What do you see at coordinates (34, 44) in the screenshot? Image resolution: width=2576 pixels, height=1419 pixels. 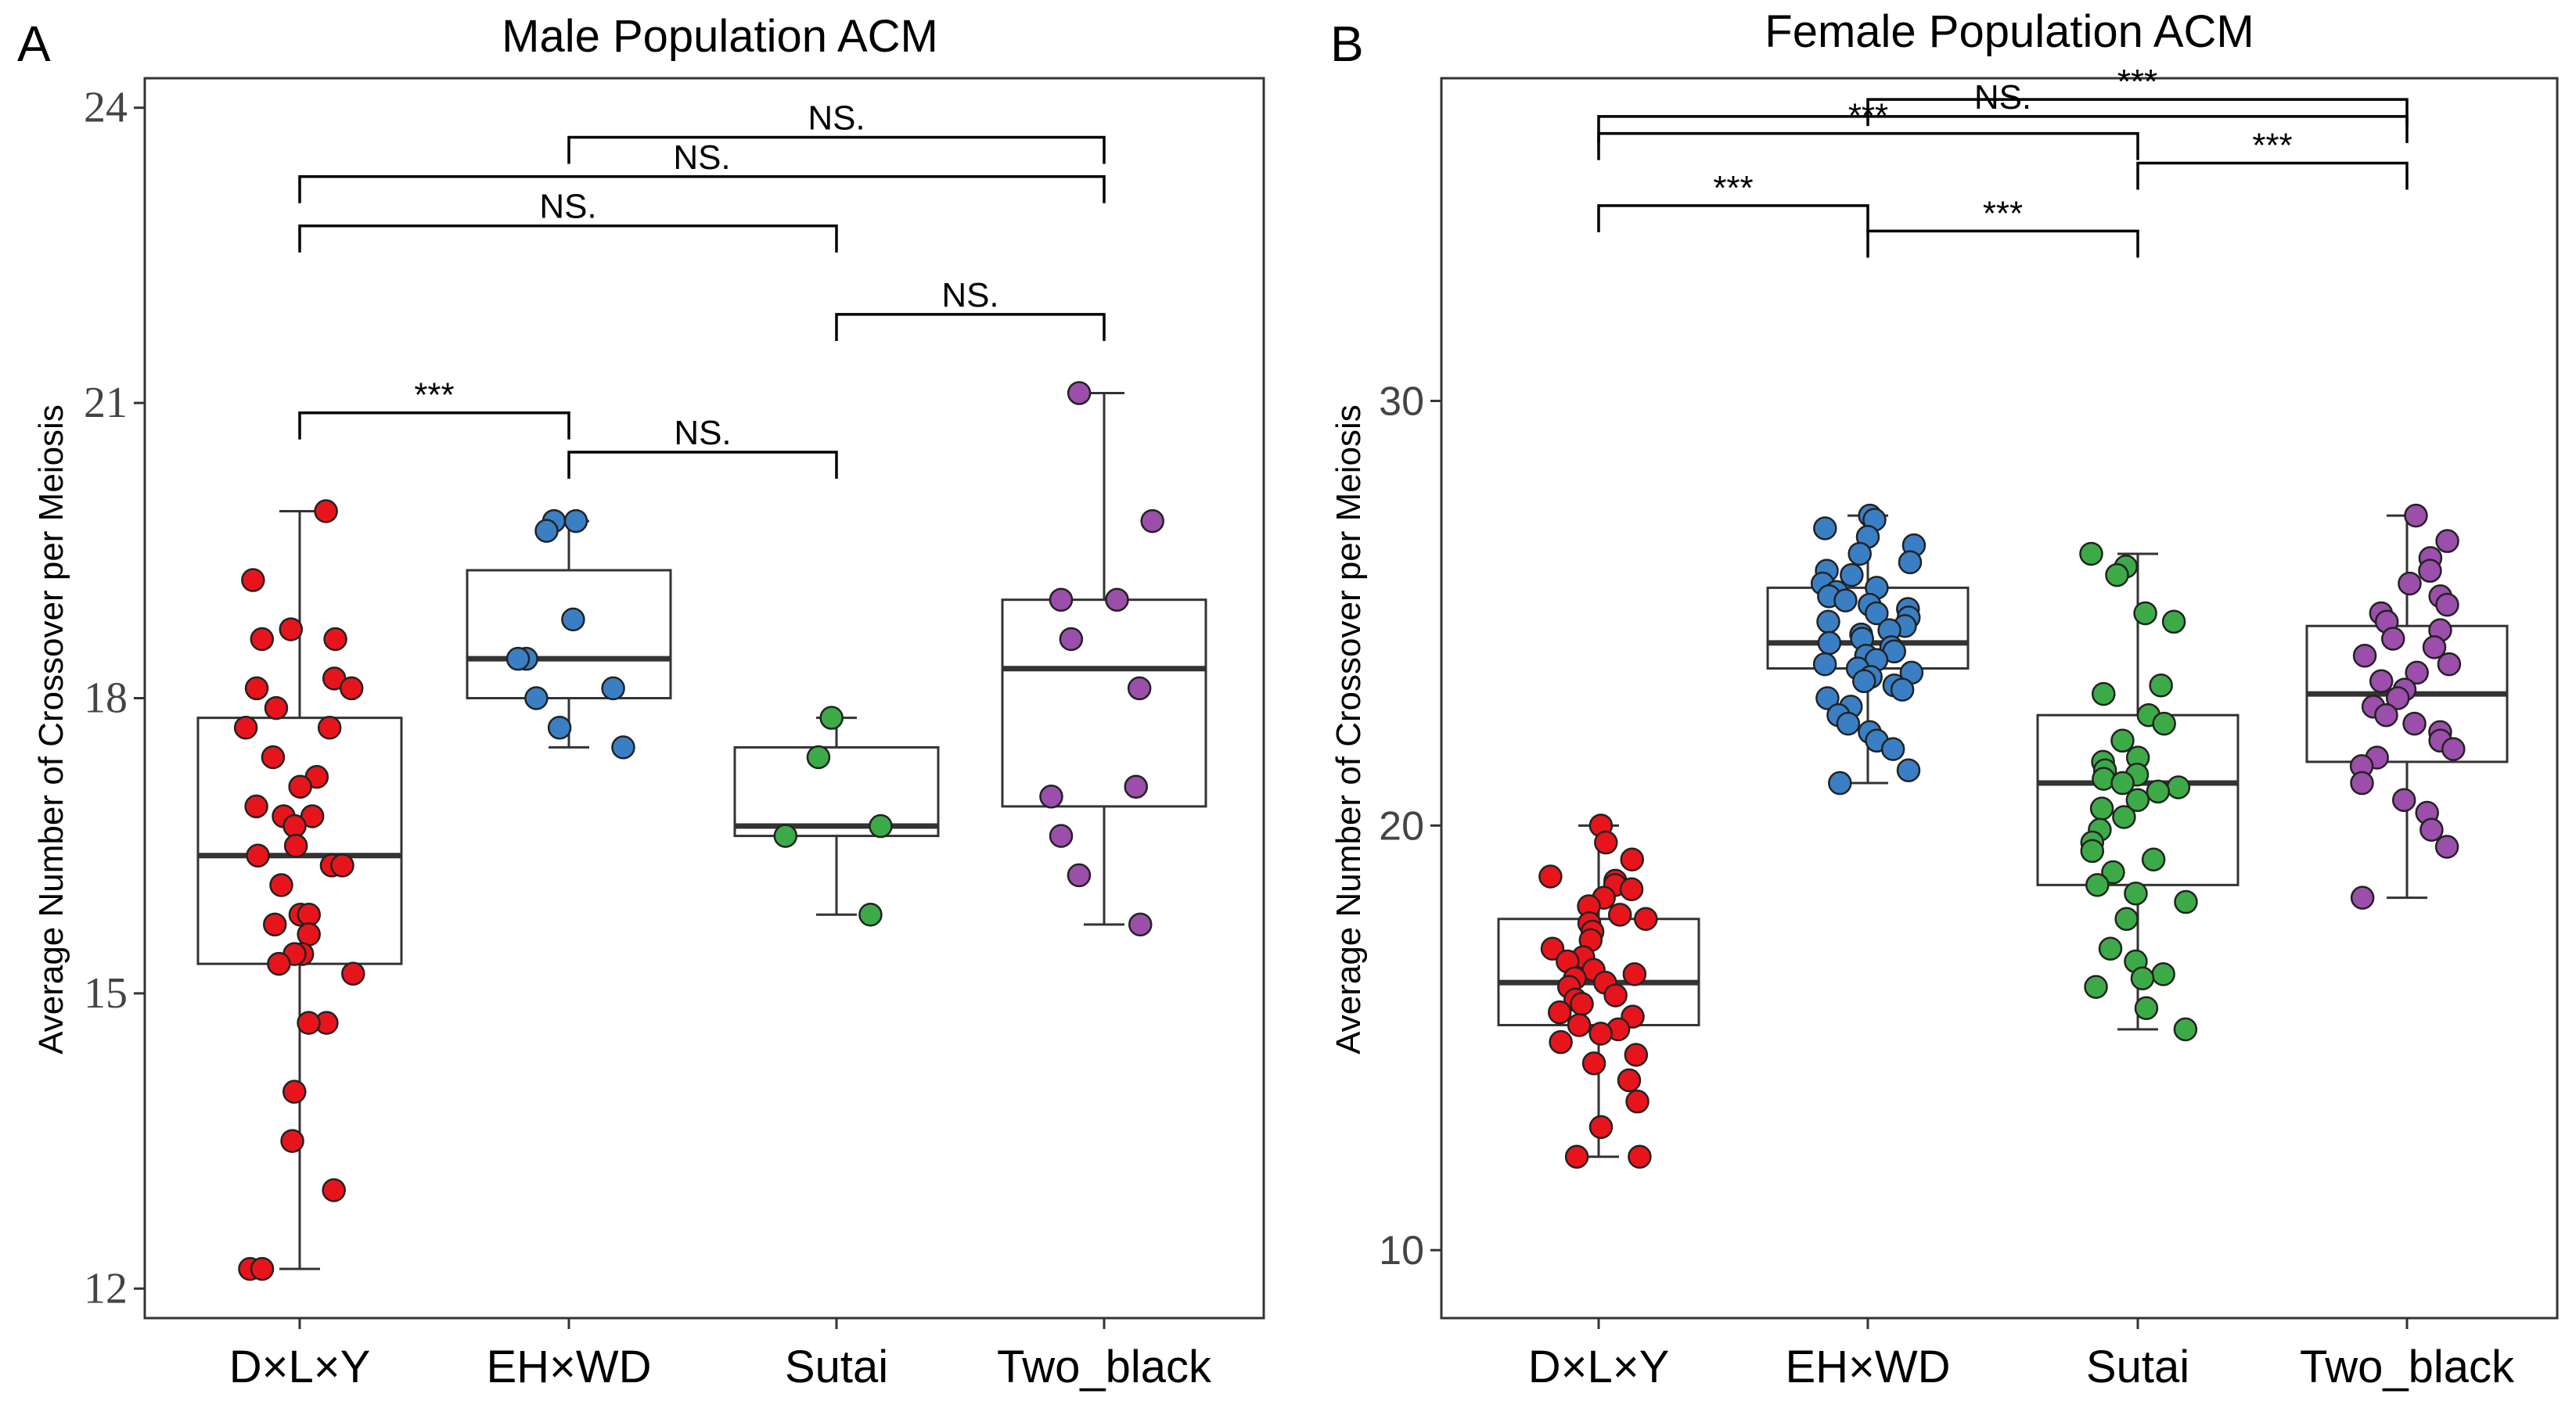 I see `panel-letter: A` at bounding box center [34, 44].